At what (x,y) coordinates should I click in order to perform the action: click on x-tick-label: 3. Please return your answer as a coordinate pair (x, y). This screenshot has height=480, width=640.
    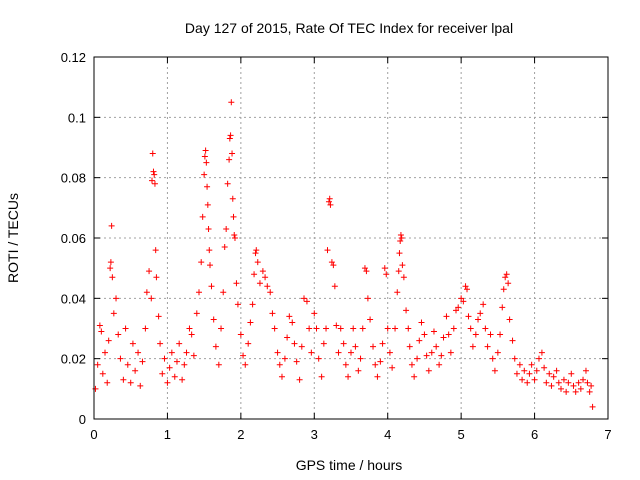
    Looking at the image, I should click on (314, 434).